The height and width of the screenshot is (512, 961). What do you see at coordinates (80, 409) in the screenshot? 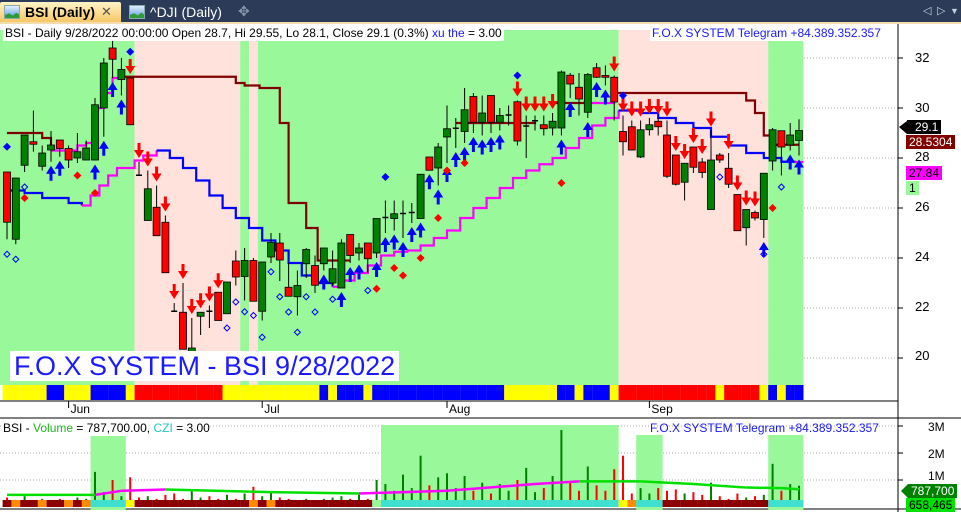
I see `month-label: Jun` at bounding box center [80, 409].